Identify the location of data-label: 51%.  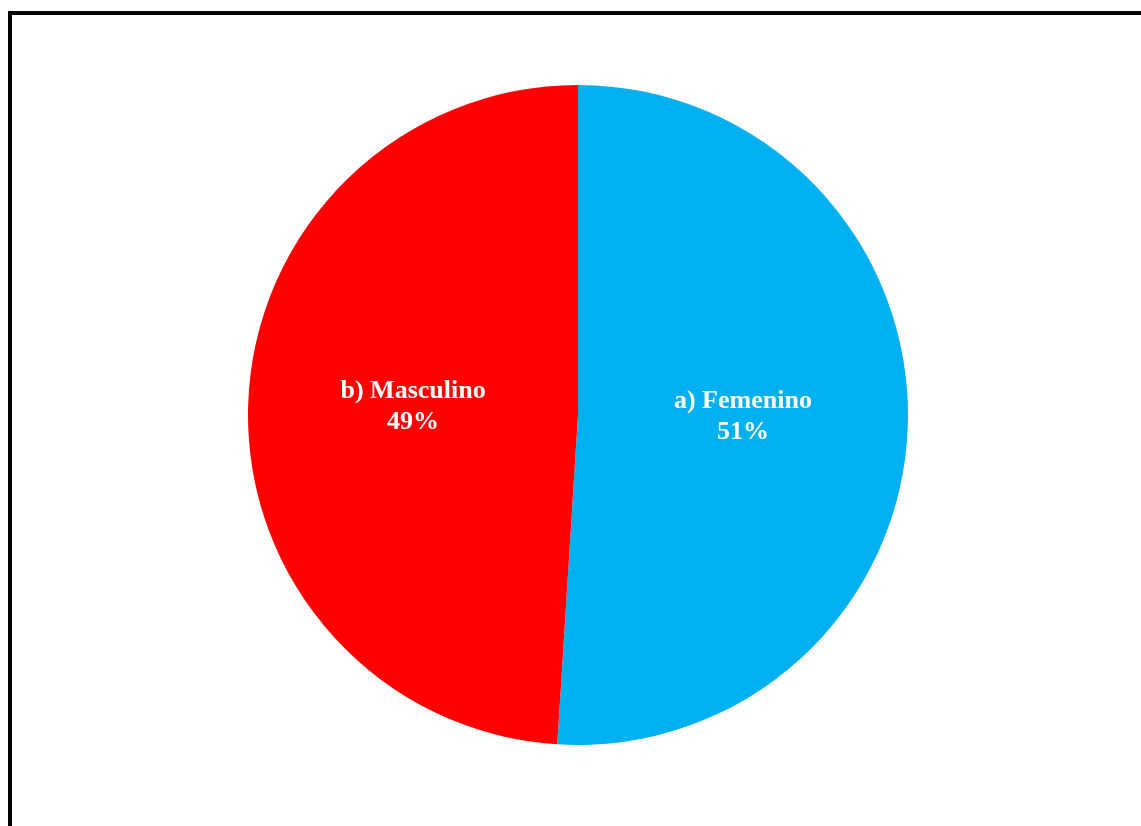
(742, 431).